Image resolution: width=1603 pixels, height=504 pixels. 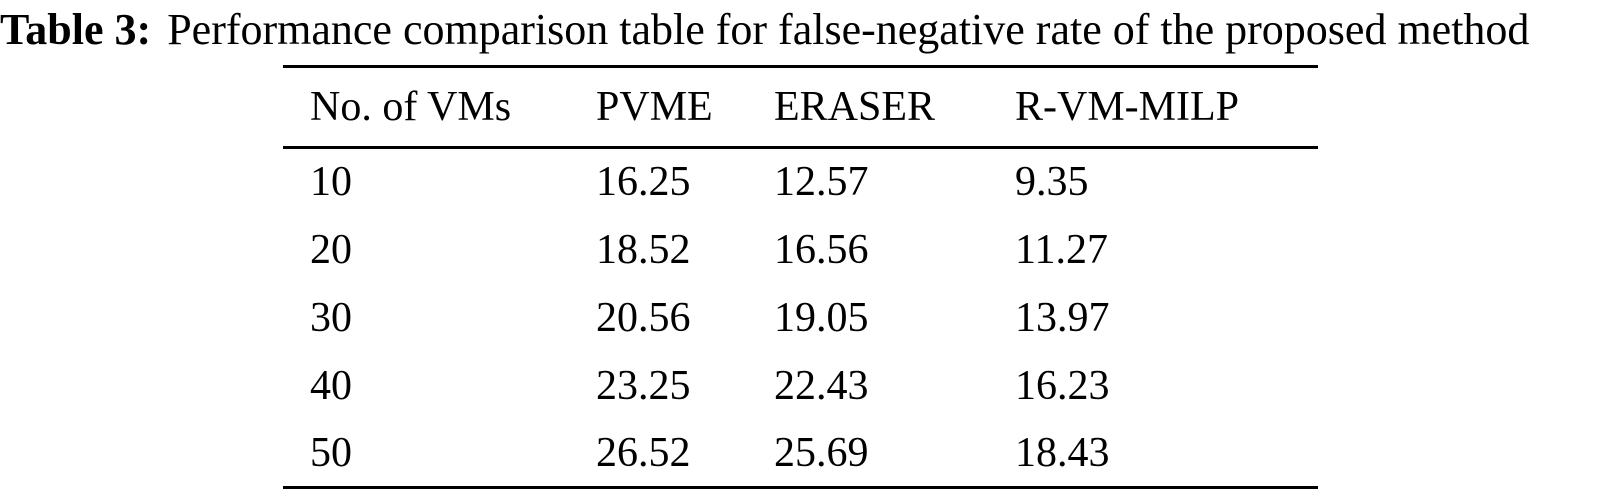 What do you see at coordinates (331, 385) in the screenshot?
I see `cell-vms: 40` at bounding box center [331, 385].